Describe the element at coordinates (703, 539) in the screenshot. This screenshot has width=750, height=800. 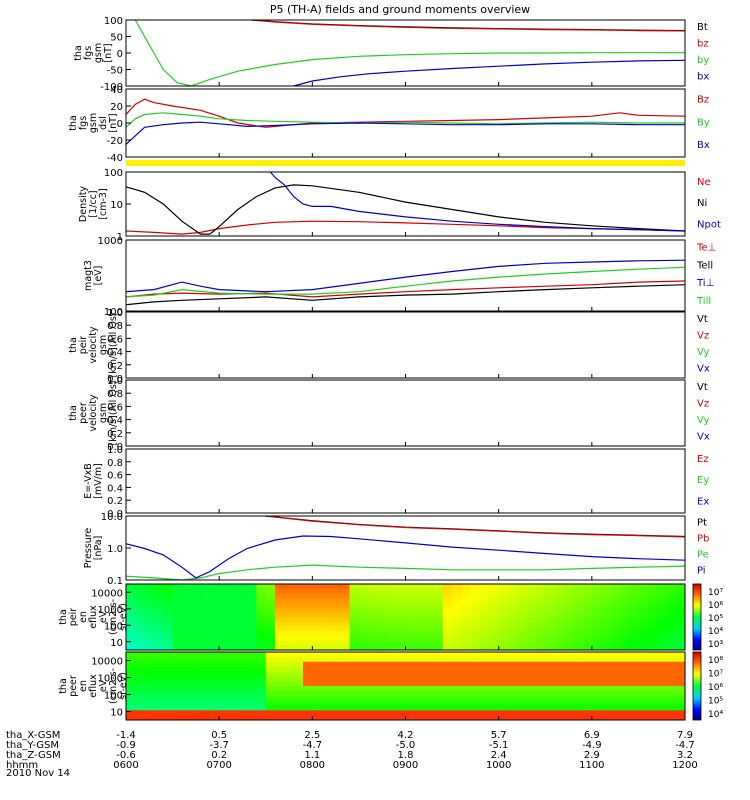
I see `legend-entry: Pb` at that location.